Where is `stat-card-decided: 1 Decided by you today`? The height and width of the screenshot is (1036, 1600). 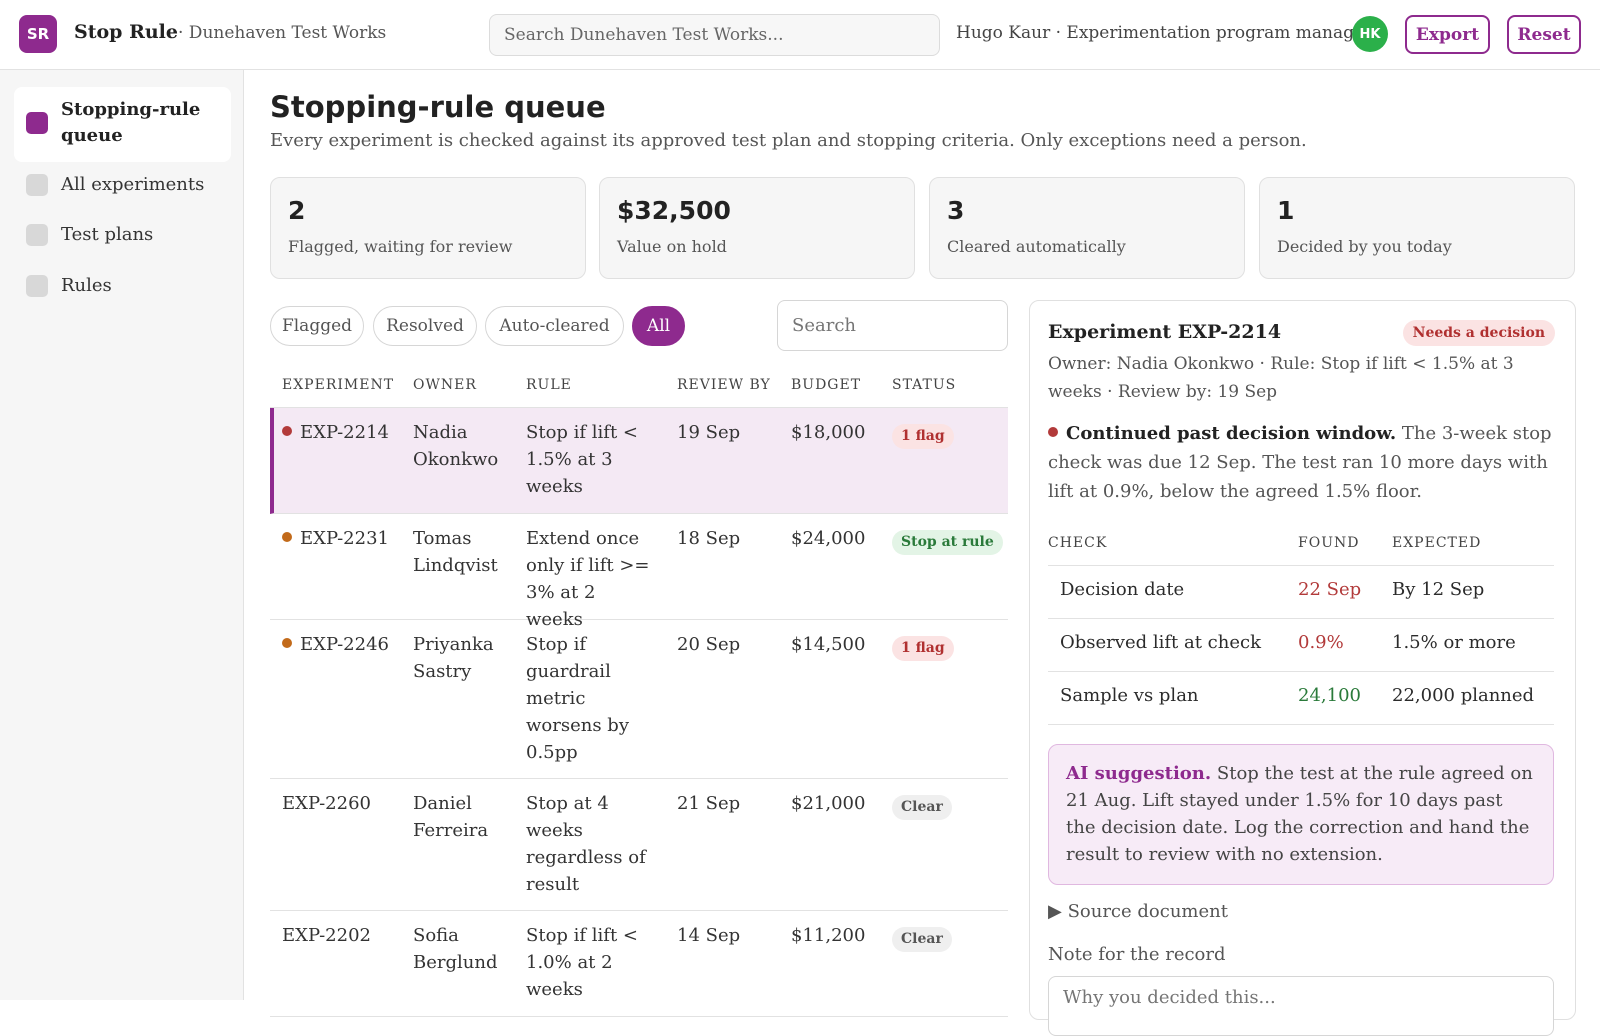 stat-card-decided: 1 Decided by you today is located at coordinates (1417, 228).